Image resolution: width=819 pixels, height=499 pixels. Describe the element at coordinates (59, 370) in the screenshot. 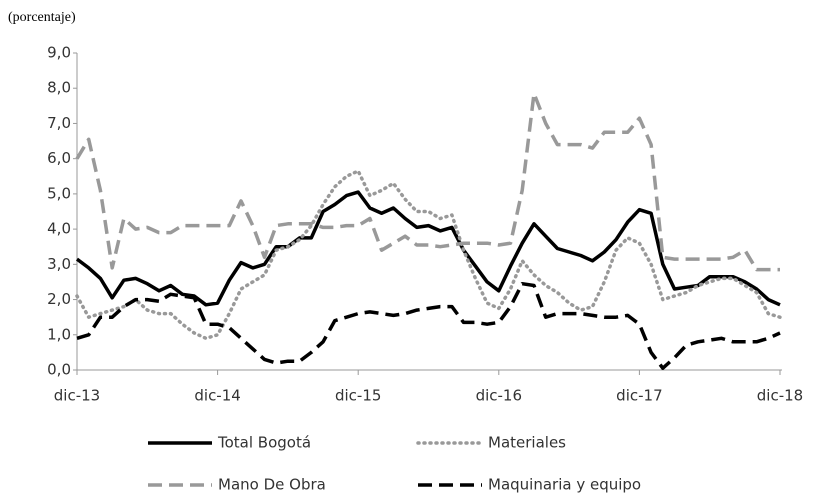

I see `y-tick-label: 0,0` at that location.